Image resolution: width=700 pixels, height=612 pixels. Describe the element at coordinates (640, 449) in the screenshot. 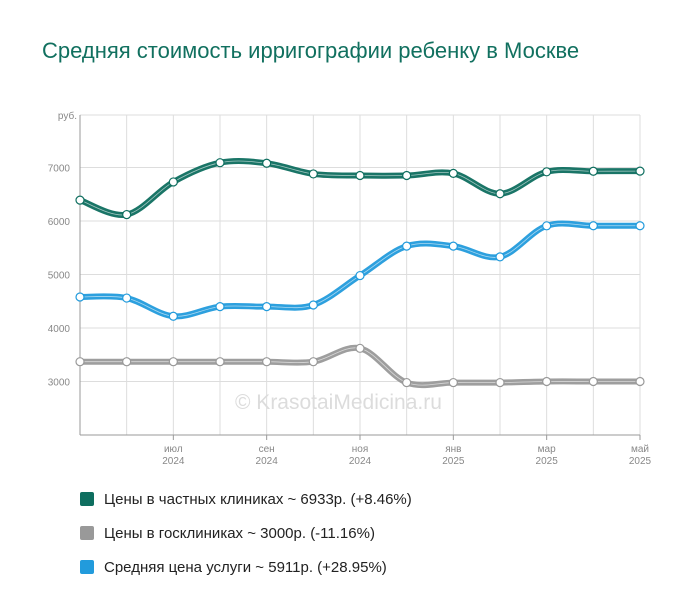

I see `x-tick-label: май` at that location.